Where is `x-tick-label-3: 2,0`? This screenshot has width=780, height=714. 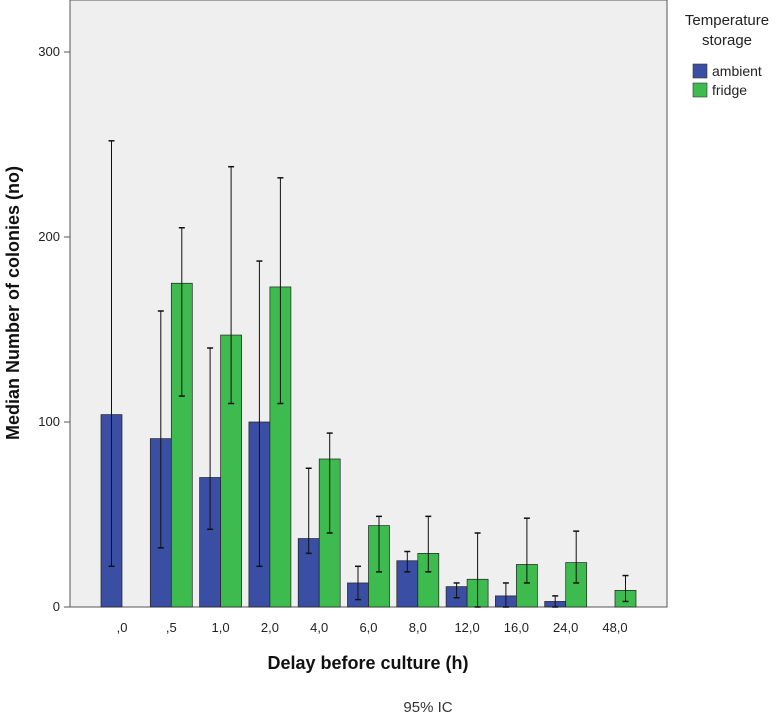
x-tick-label-3: 2,0 is located at coordinates (270, 627).